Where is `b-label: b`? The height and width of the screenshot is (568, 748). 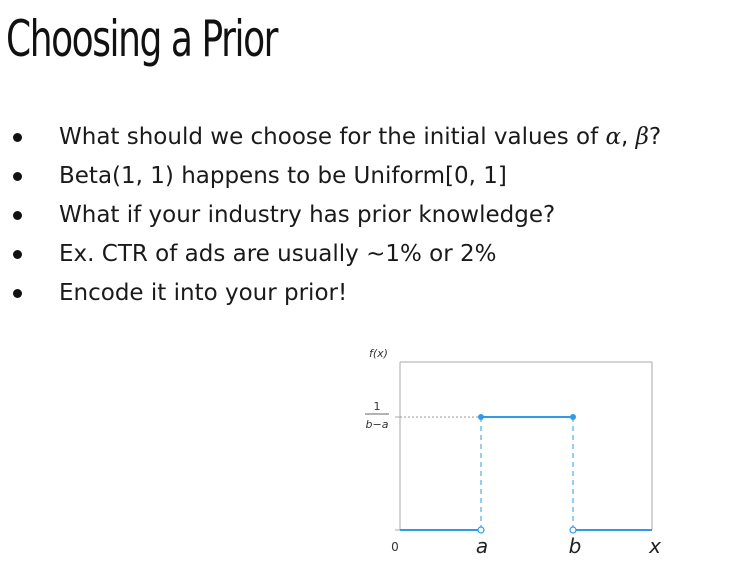
b-label: b is located at coordinates (575, 546).